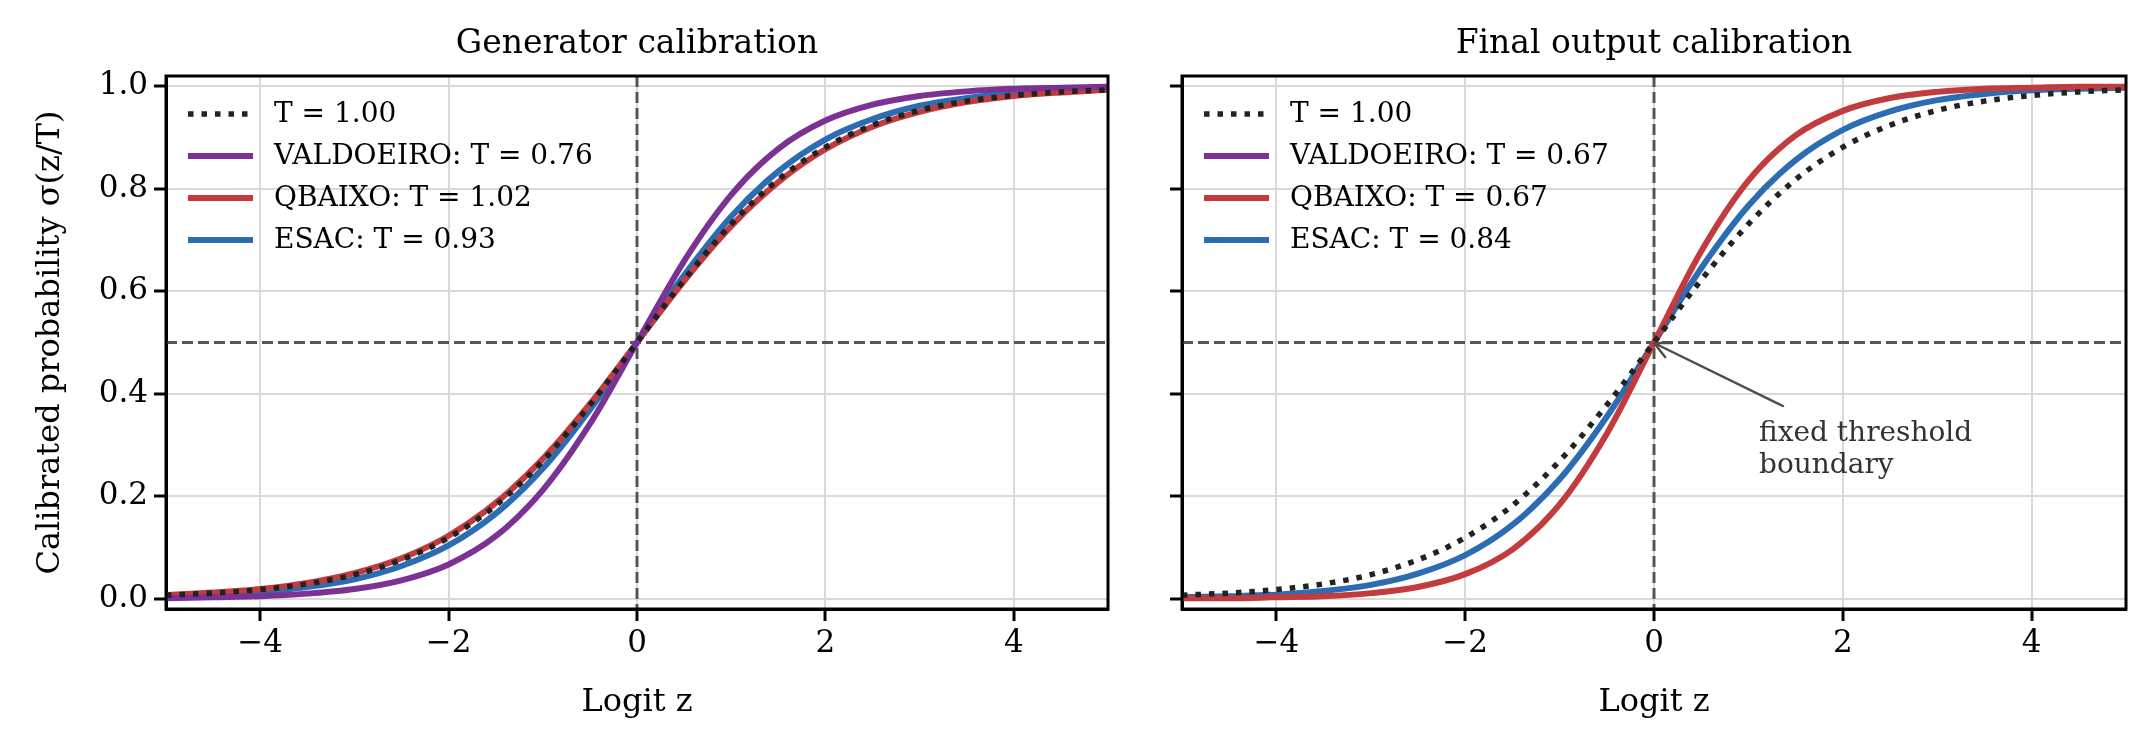 The image size is (2155, 755). What do you see at coordinates (123, 493) in the screenshot?
I see `y-tick-label: 0.2` at bounding box center [123, 493].